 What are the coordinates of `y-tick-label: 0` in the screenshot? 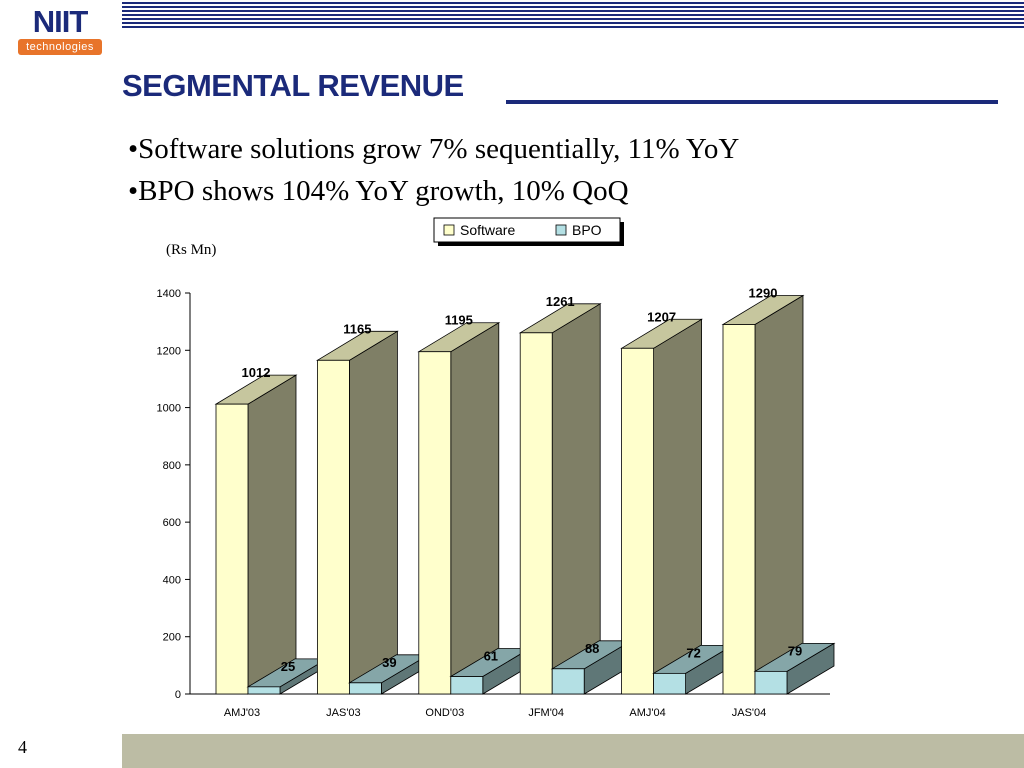 It's located at (178, 695).